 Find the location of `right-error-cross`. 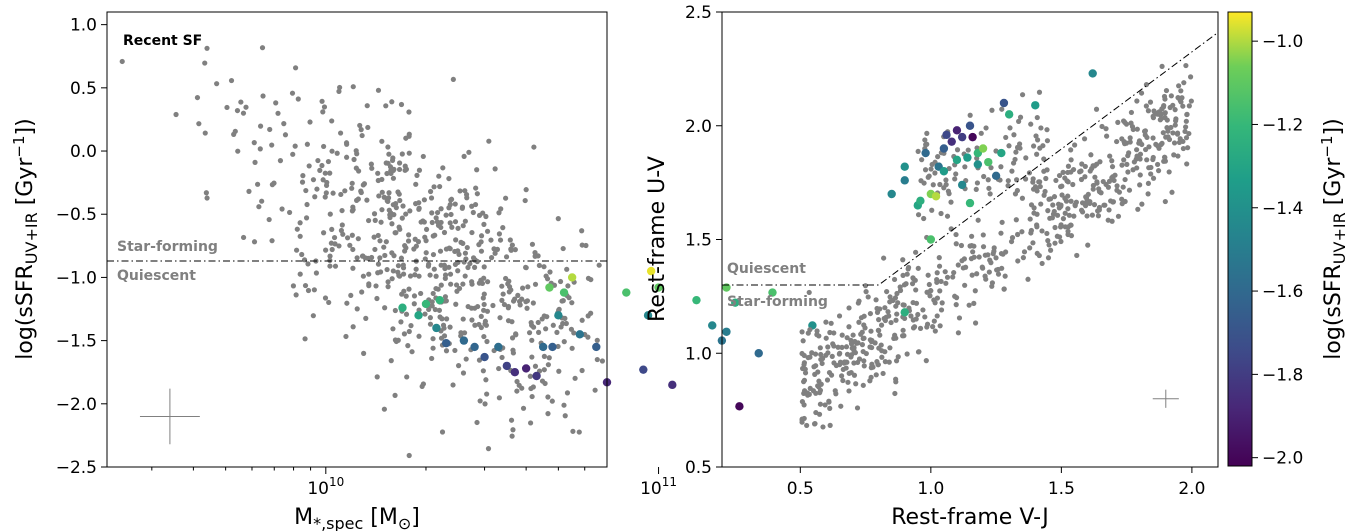

right-error-cross is located at coordinates (1165, 398).